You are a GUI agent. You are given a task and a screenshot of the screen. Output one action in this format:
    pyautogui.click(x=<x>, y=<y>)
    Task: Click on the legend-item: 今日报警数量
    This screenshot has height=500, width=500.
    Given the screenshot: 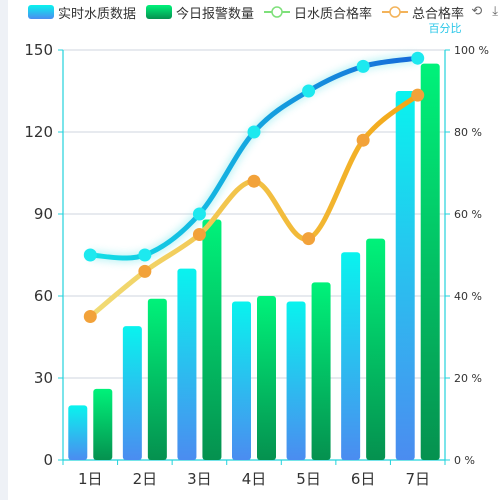 What is the action you would take?
    pyautogui.click(x=200, y=12)
    